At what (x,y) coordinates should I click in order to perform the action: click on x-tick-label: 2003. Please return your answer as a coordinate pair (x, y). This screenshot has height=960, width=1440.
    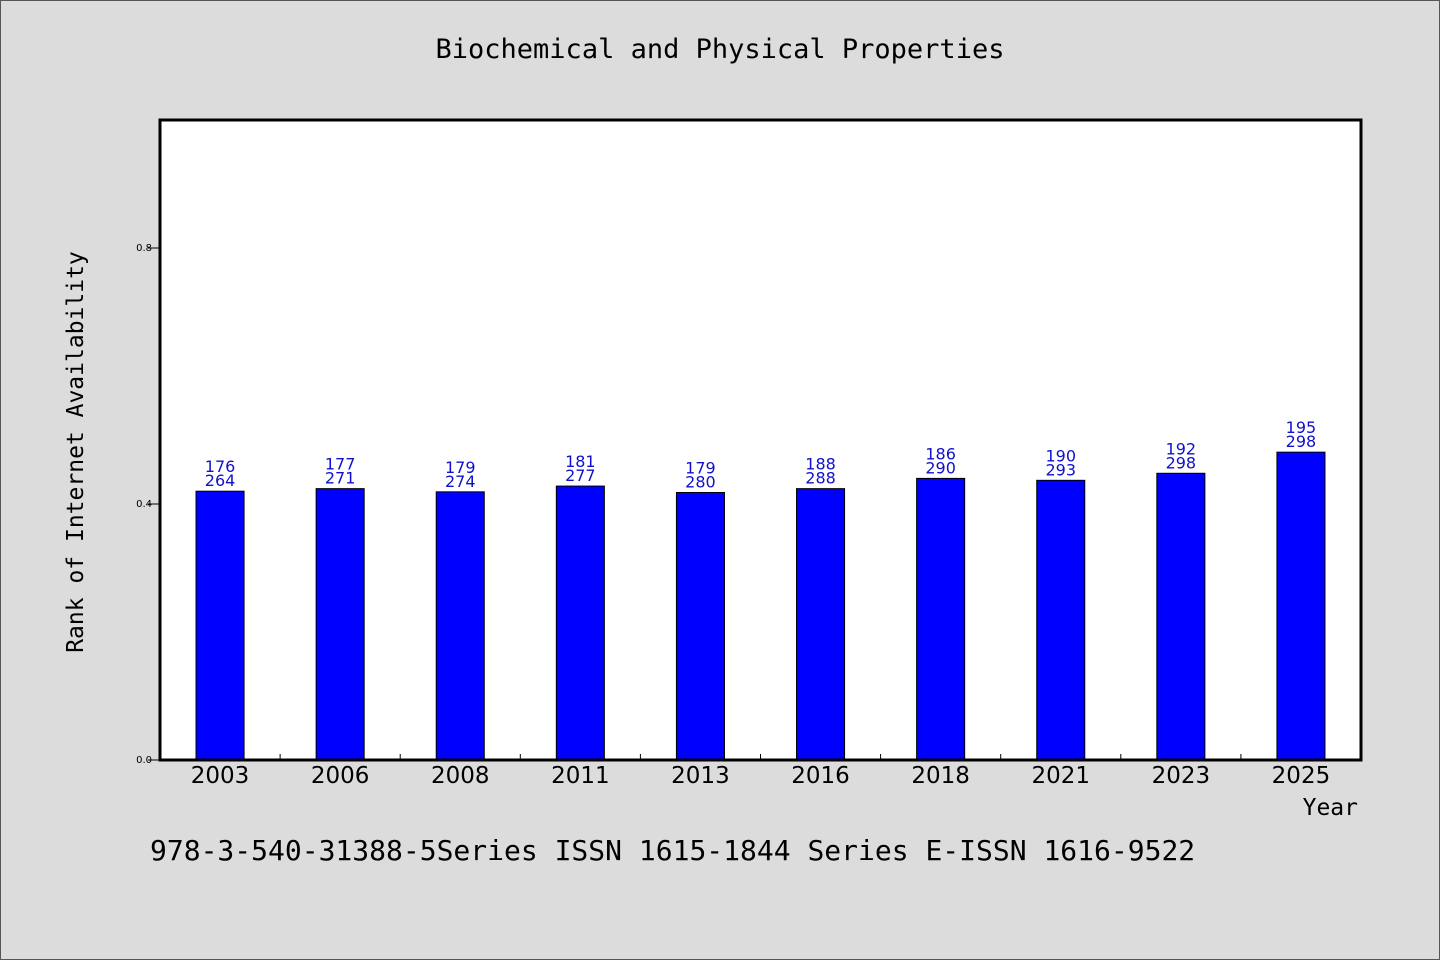
    Looking at the image, I should click on (220, 776).